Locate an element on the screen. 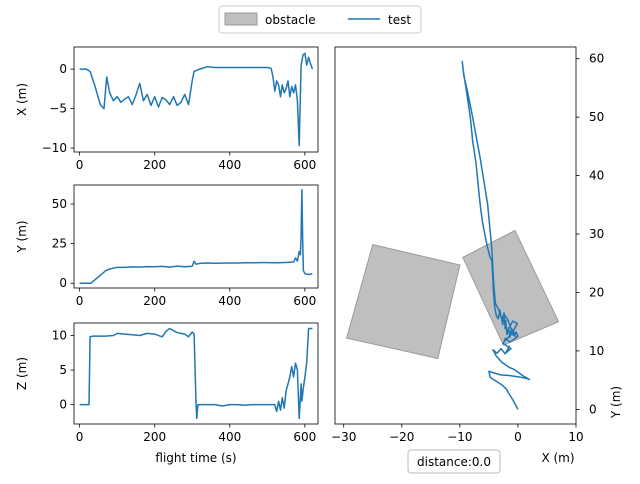 The image size is (640, 484). distance-box: distance:0.0 is located at coordinates (454, 461).